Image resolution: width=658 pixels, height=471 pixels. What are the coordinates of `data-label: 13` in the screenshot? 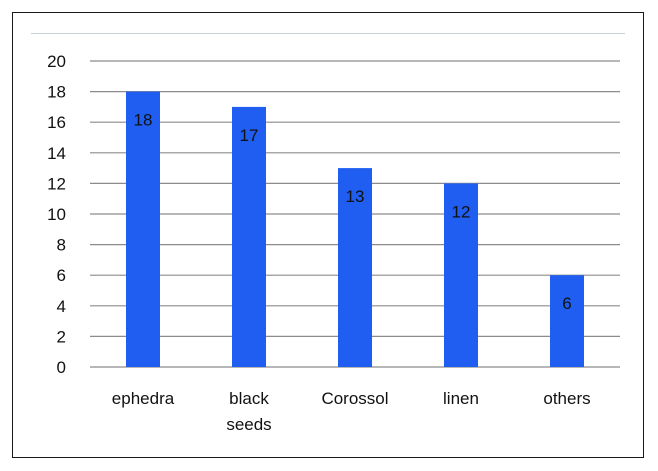 It's located at (355, 196).